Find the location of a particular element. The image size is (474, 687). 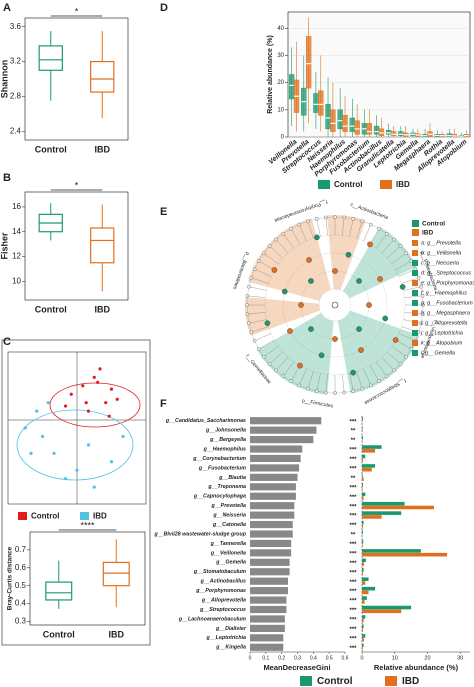

legend-label: IBD is located at coordinates (100, 516).